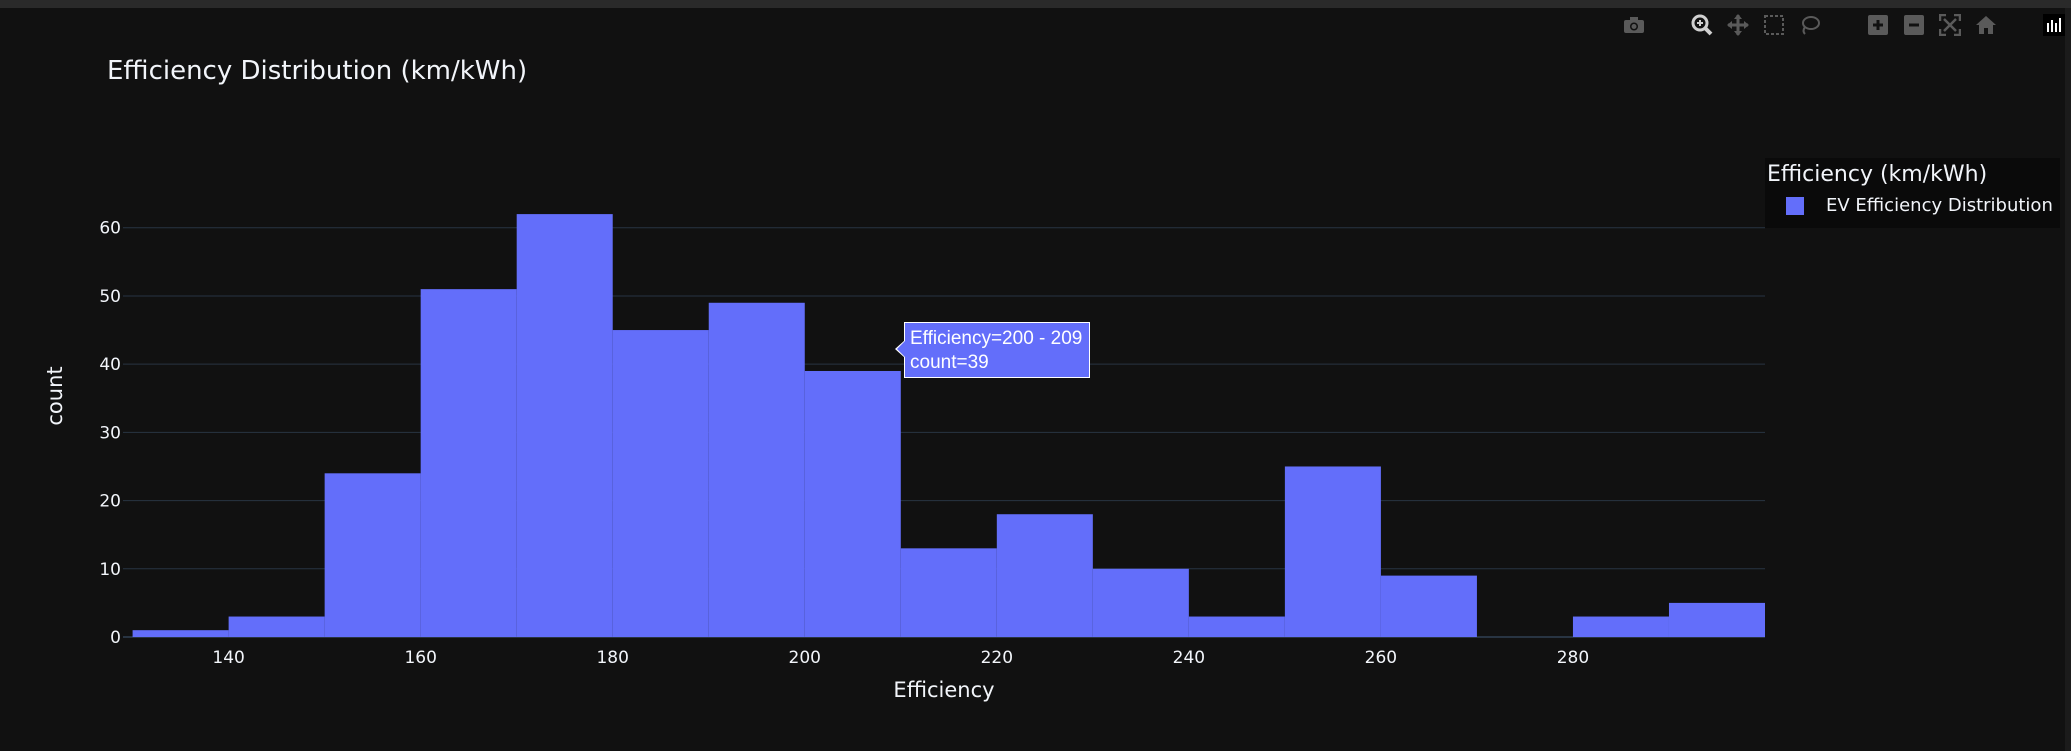 This screenshot has height=751, width=2071. I want to click on modebar, so click(1844, 25).